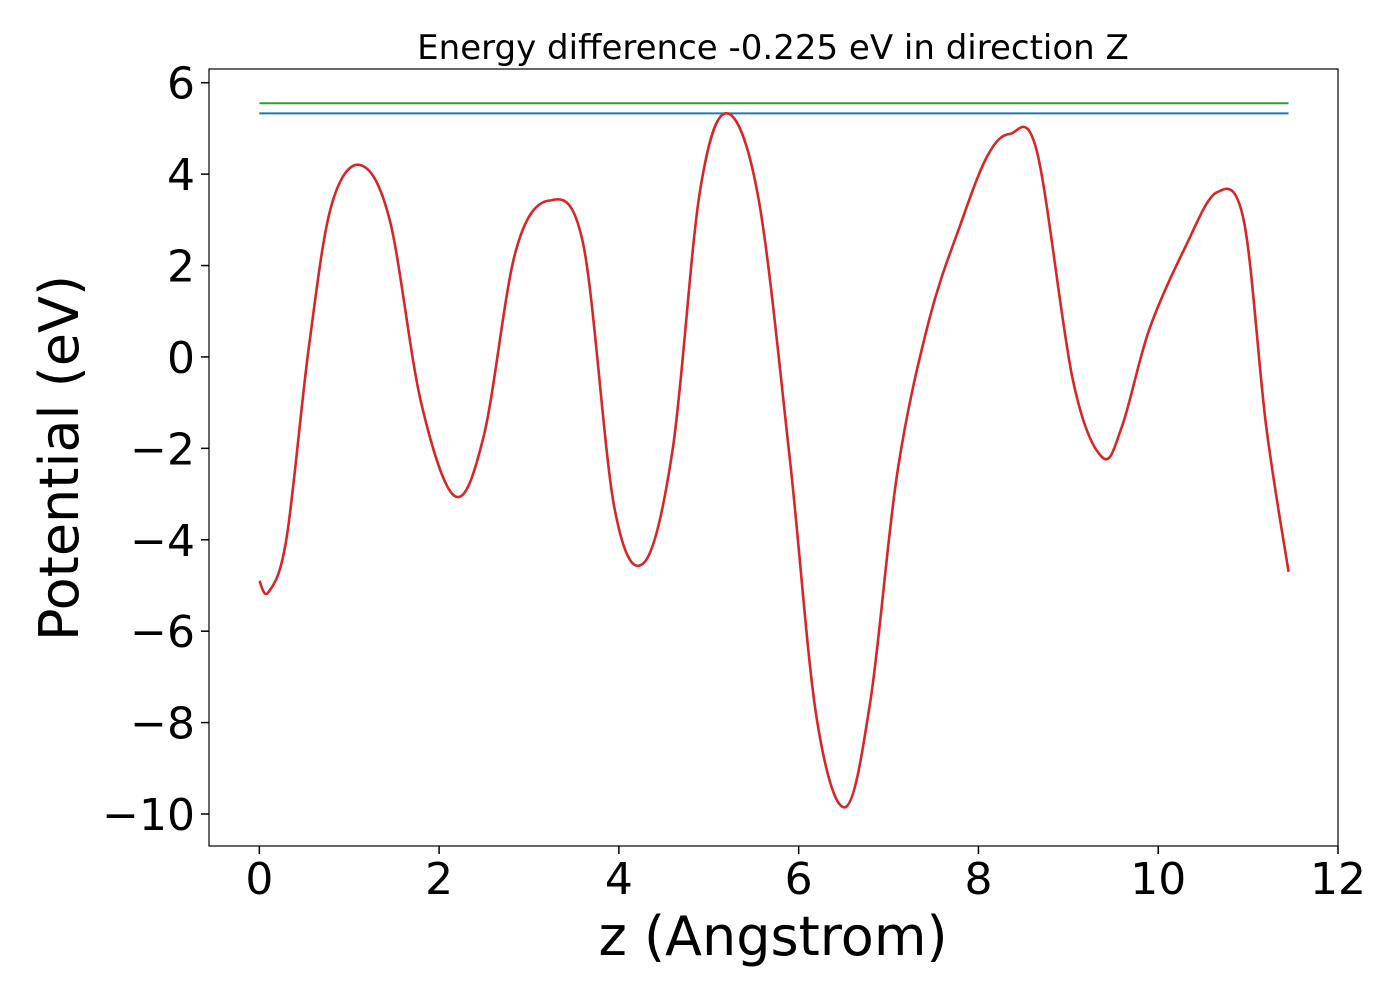 The height and width of the screenshot is (1000, 1400). What do you see at coordinates (1158, 879) in the screenshot?
I see `x-tick-label-5: 10` at bounding box center [1158, 879].